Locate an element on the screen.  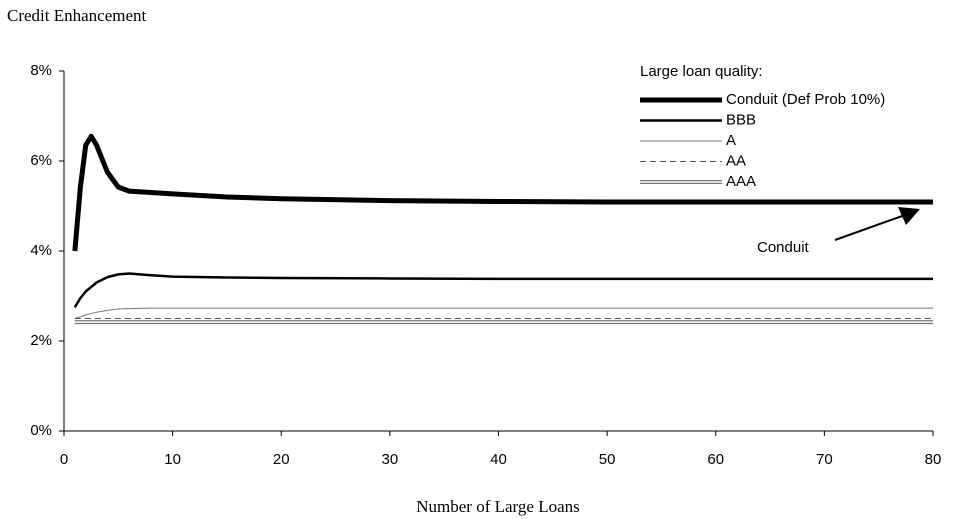
legend-label: BBB is located at coordinates (741, 119).